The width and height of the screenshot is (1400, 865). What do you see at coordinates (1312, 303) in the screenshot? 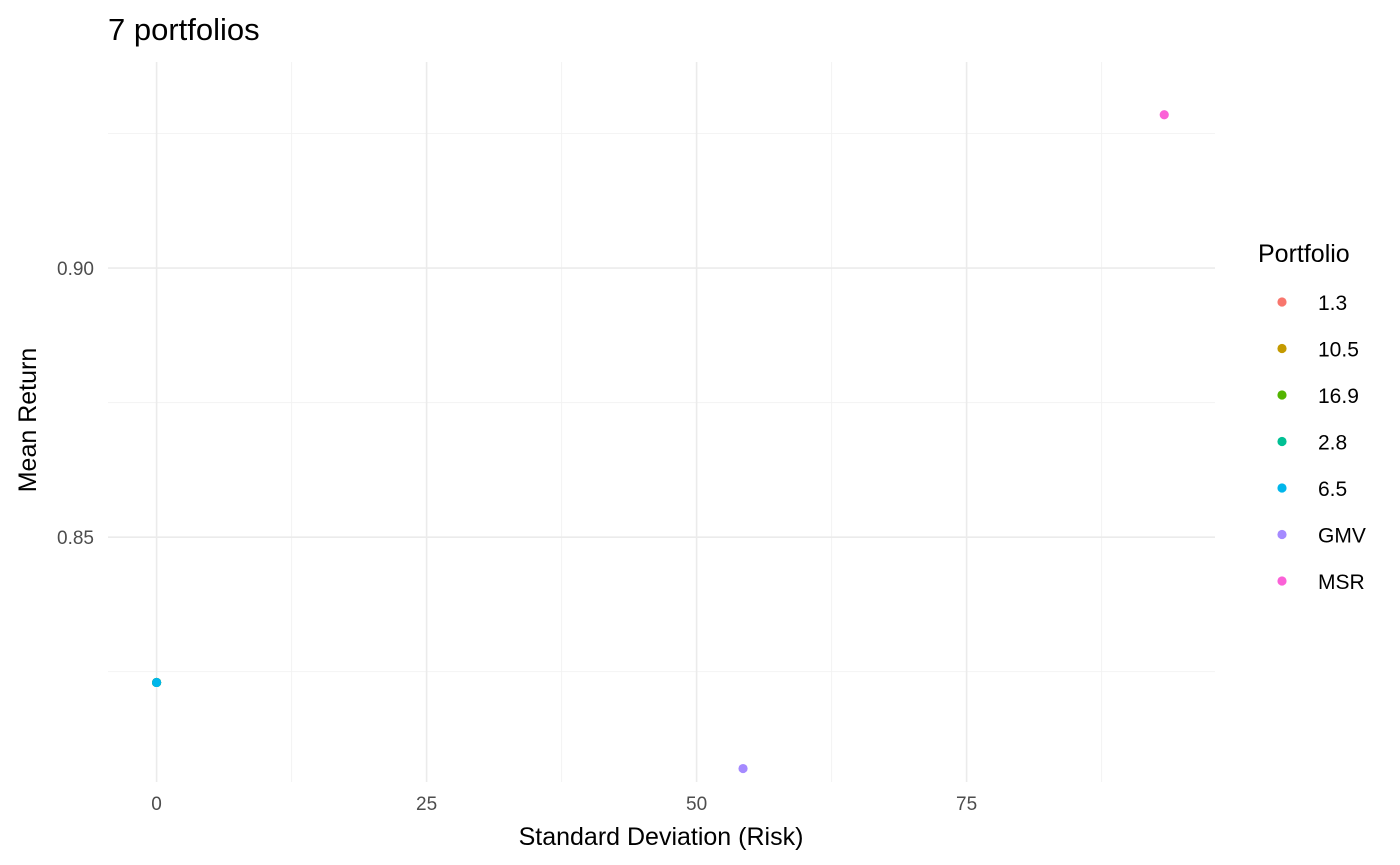
I see `legend-item-1-3: 1.3` at bounding box center [1312, 303].